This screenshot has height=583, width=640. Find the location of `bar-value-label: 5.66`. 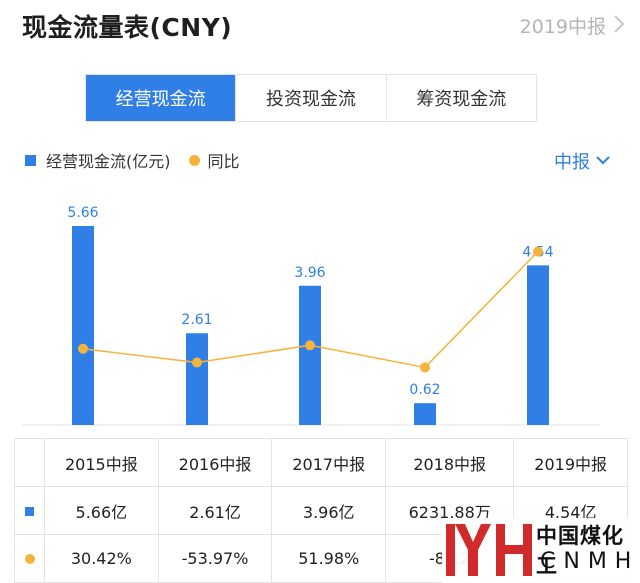

bar-value-label: 5.66 is located at coordinates (82, 213).